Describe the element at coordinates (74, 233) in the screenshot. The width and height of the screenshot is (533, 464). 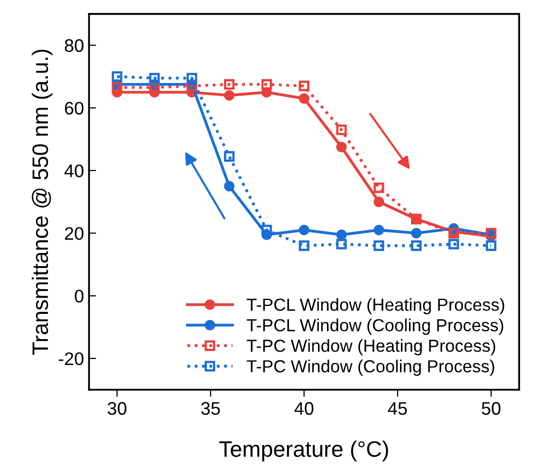
I see `y-tick-label: 20` at that location.